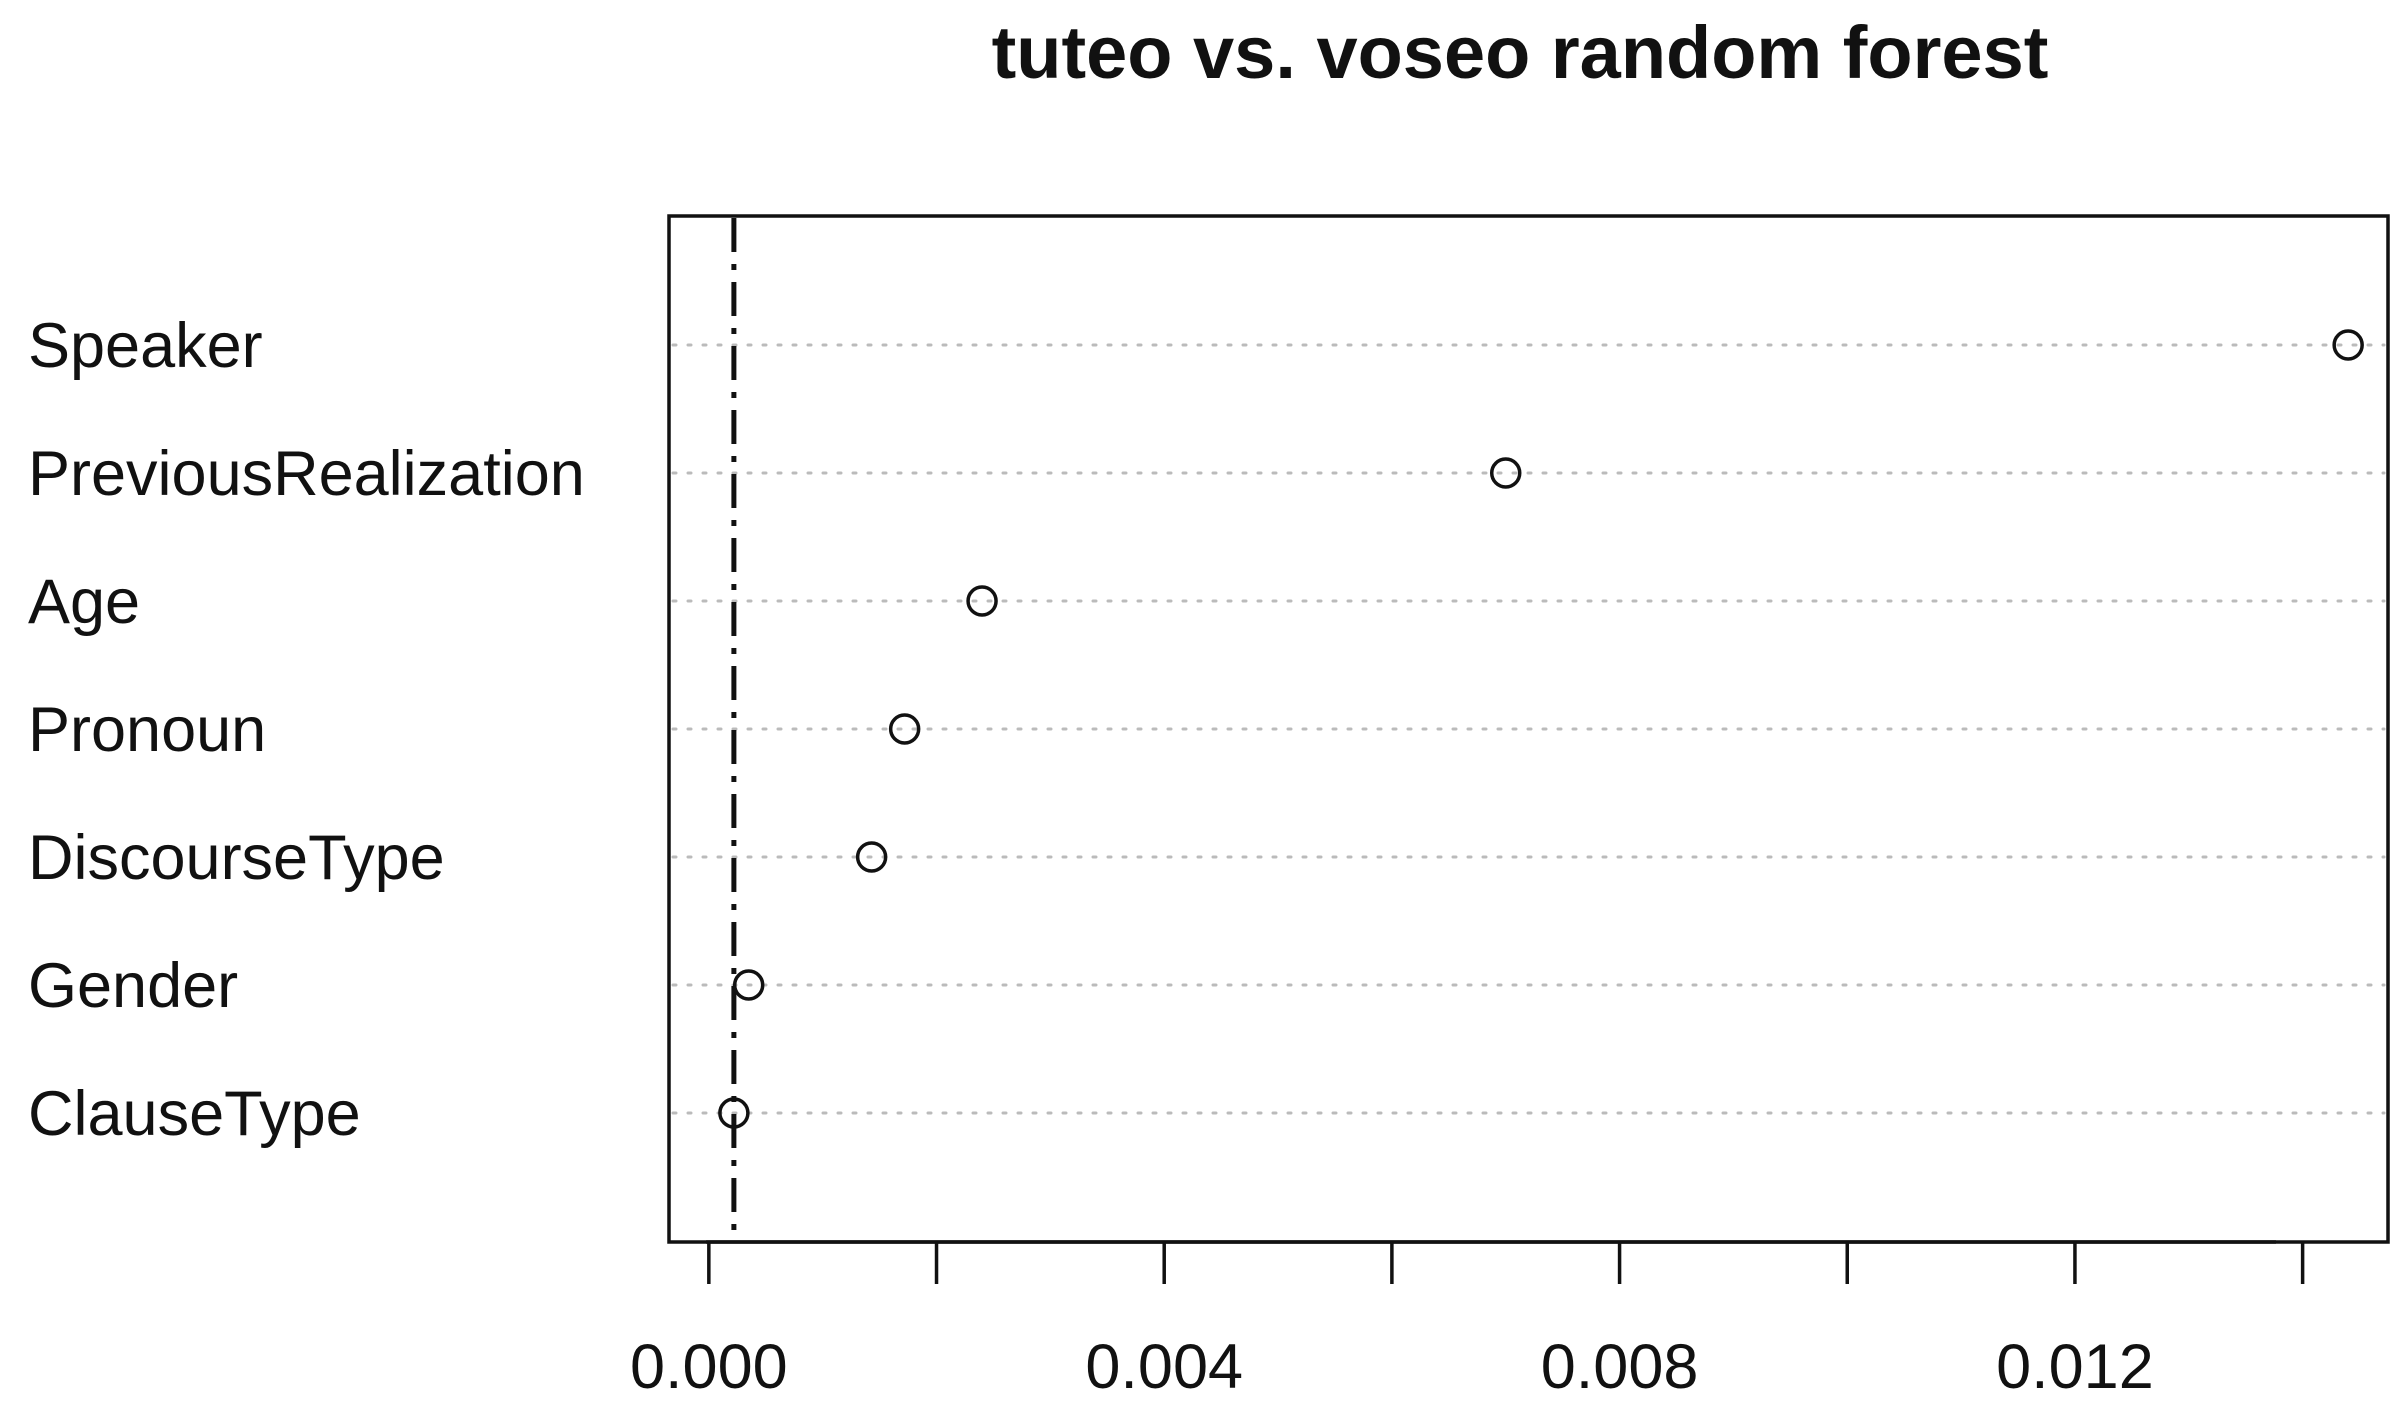 The width and height of the screenshot is (2405, 1402). Describe the element at coordinates (194, 1114) in the screenshot. I see `category-label: ClauseType` at that location.